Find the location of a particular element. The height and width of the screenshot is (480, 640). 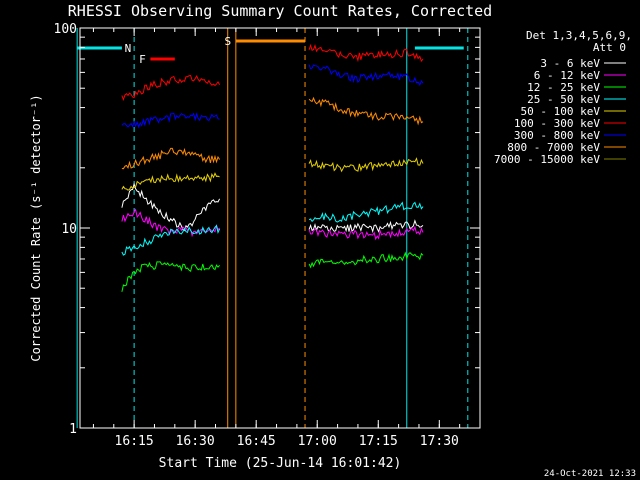

legend-label-12-25-kev: 12 - 25 keV is located at coordinates (563, 87).